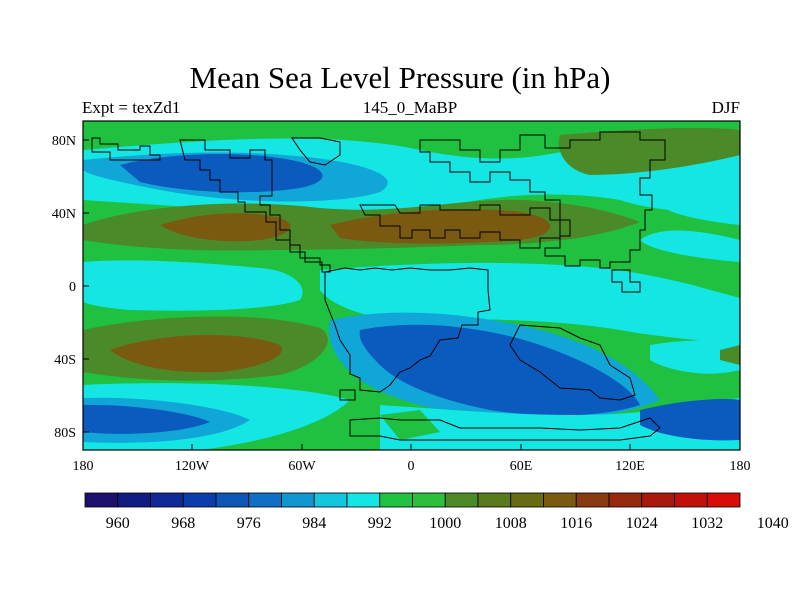 The width and height of the screenshot is (800, 600). I want to click on lat-label-40s: 40S, so click(65, 360).